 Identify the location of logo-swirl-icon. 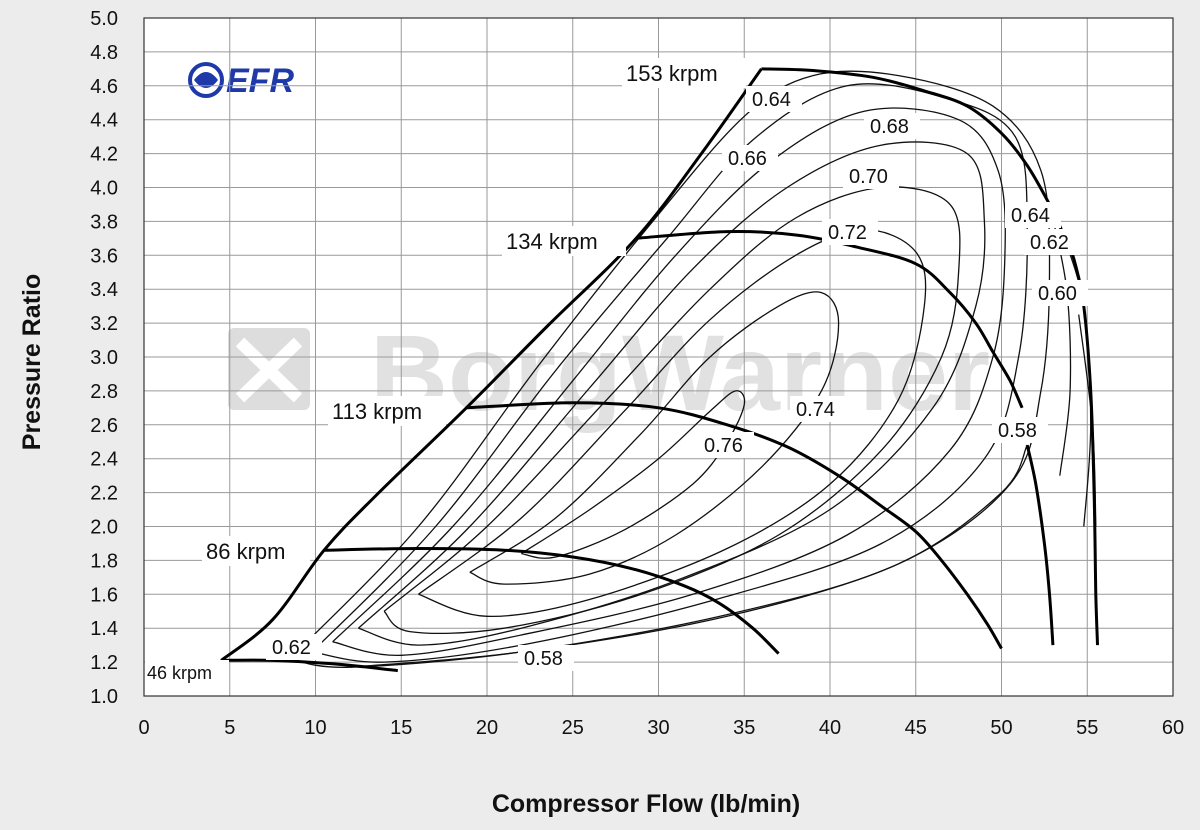
(206, 80).